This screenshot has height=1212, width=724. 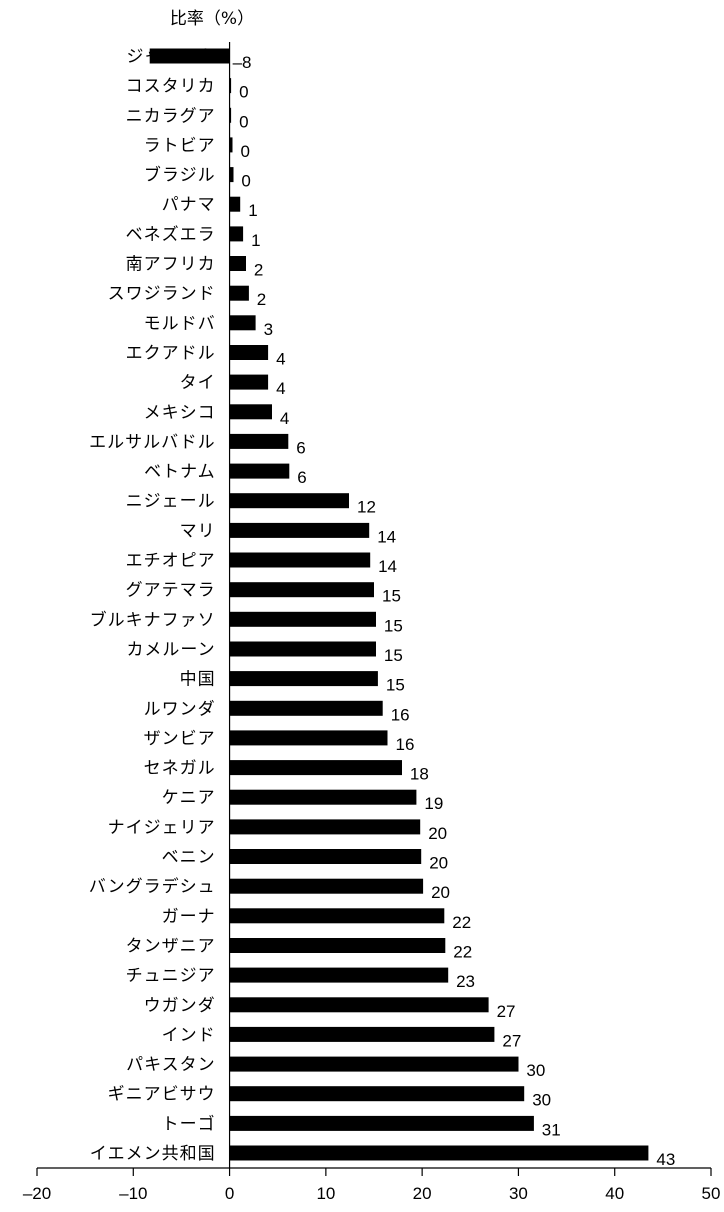 What do you see at coordinates (37, 1193) in the screenshot?
I see `x-tick-label: –20` at bounding box center [37, 1193].